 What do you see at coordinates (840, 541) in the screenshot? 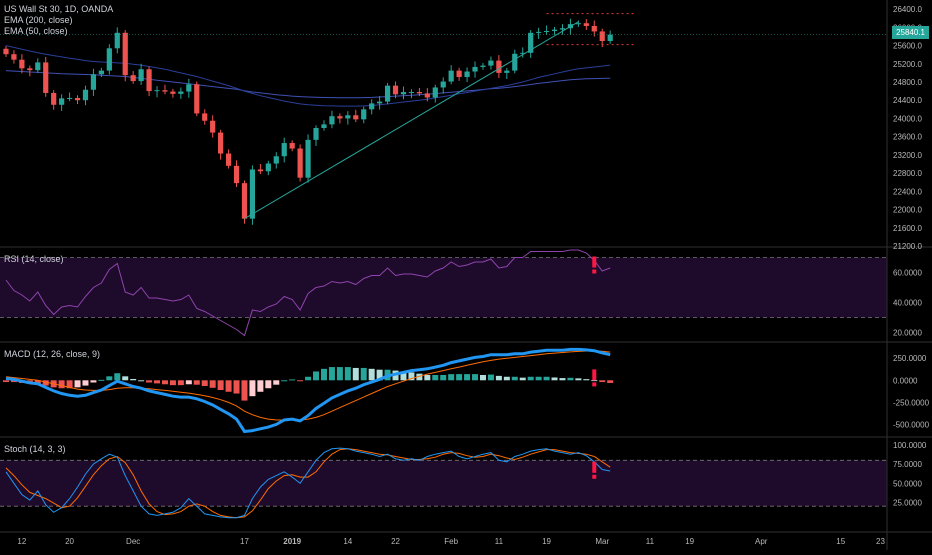
I see `time-axis-tick: 15` at bounding box center [840, 541].